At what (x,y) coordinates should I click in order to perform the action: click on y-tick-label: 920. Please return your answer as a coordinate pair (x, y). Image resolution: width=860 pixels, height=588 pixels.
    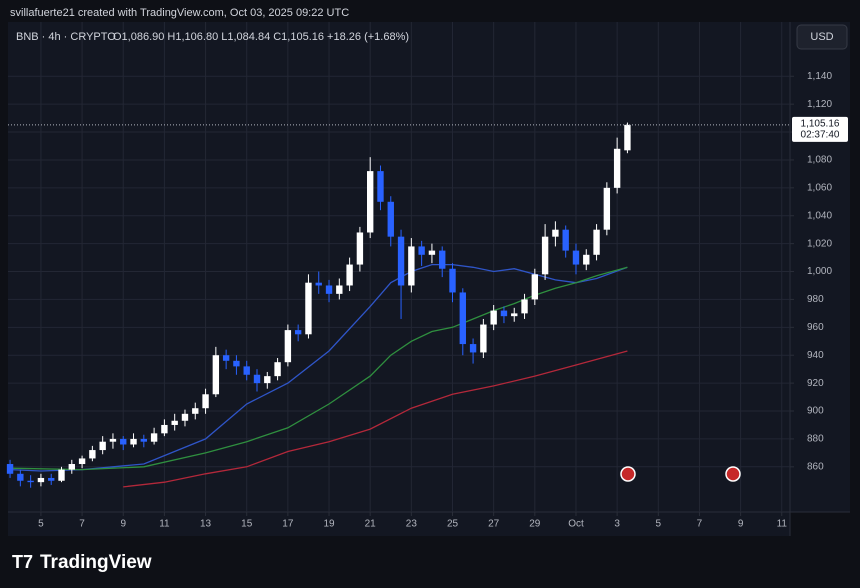
    Looking at the image, I should click on (815, 383).